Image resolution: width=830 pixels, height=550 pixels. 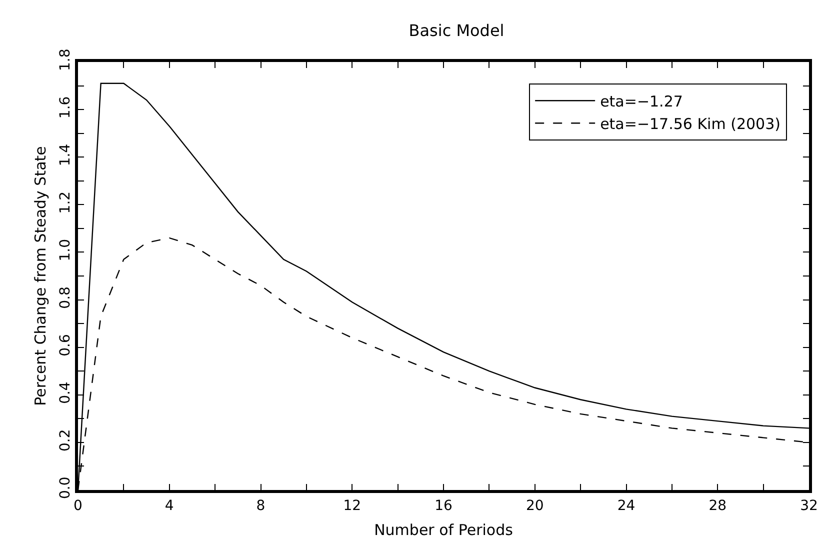 What do you see at coordinates (690, 124) in the screenshot?
I see `legend-label: eta=−17.56 Kim (2003)` at bounding box center [690, 124].